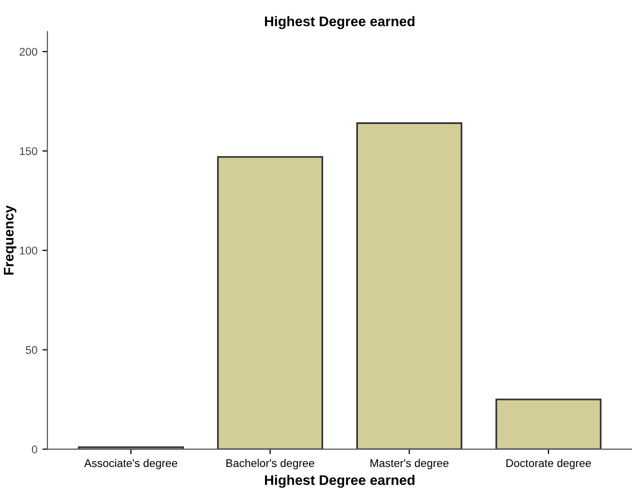 This screenshot has width=632, height=503. I want to click on x-axis-title: Highest Degree earned, so click(339, 481).